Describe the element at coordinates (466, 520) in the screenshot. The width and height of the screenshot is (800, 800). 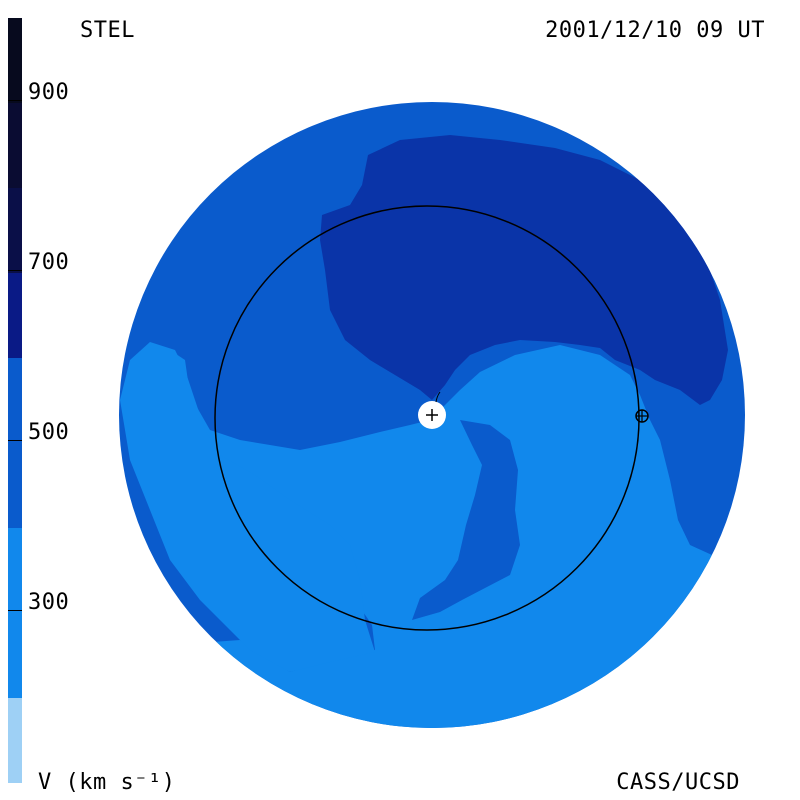
I see `moderate-wind-streak` at that location.